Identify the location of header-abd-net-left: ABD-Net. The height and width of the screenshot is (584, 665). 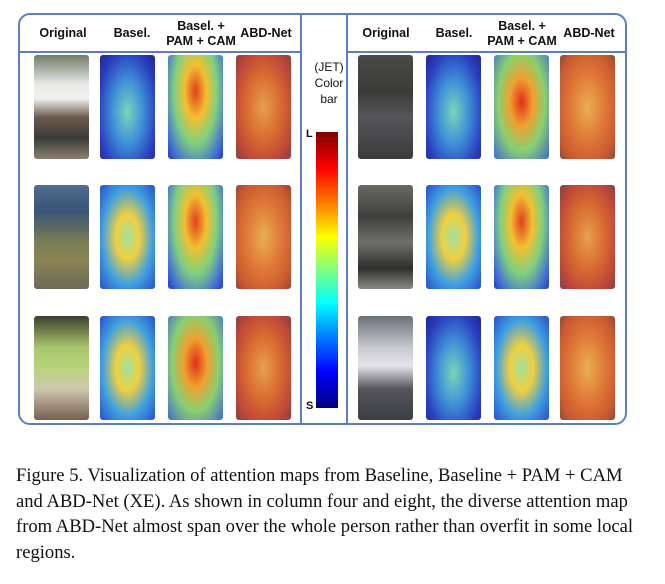
(266, 33).